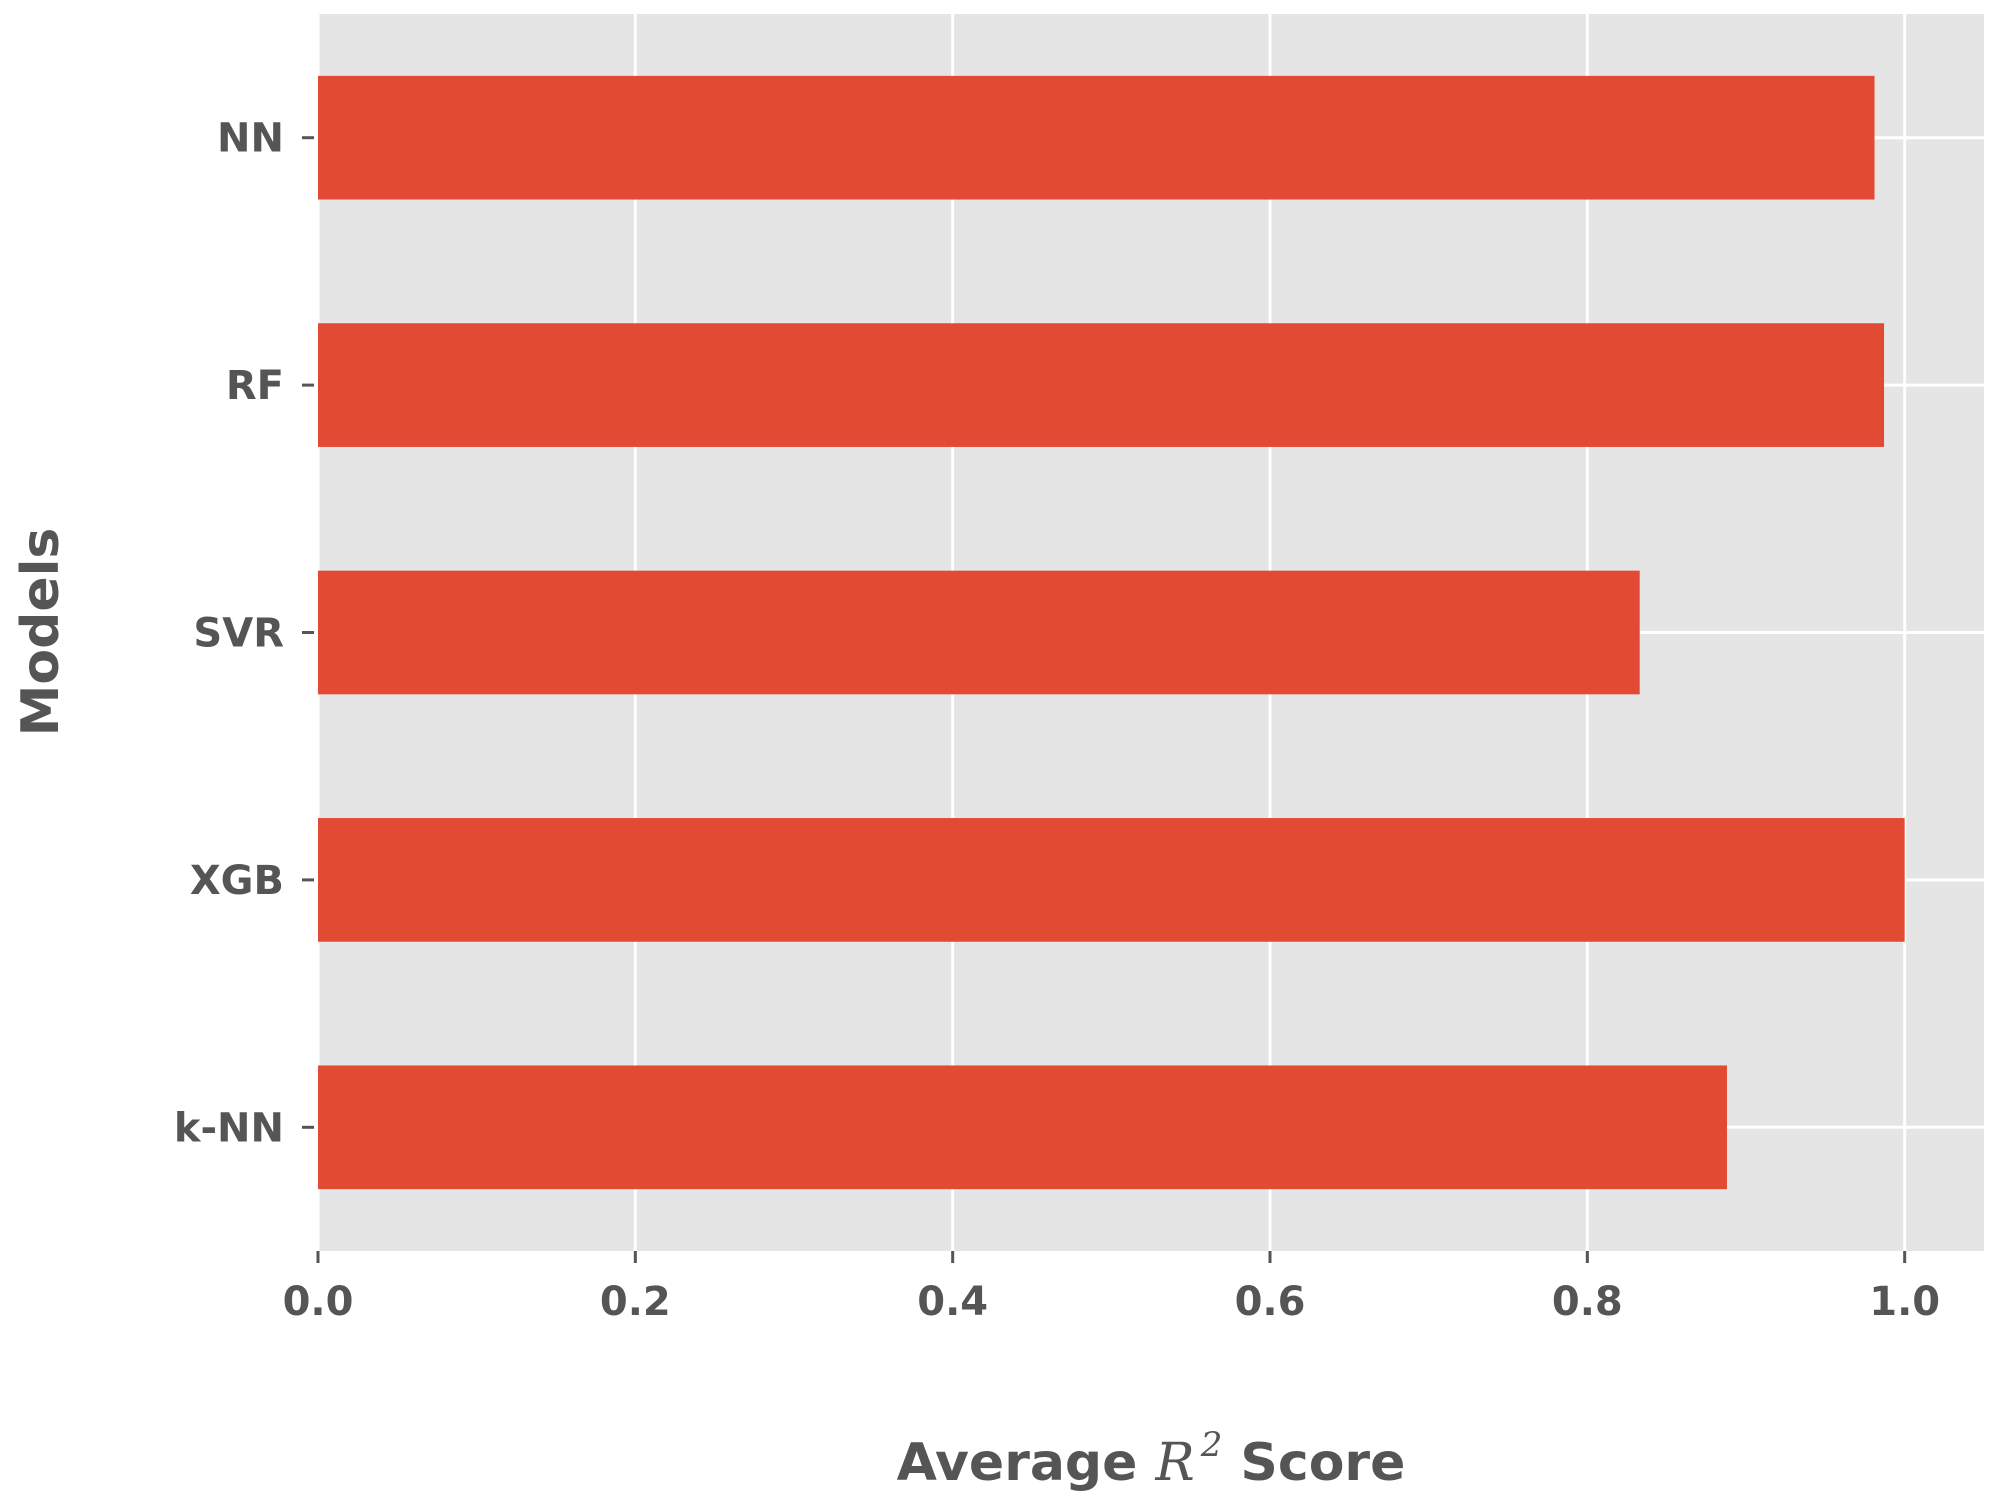  What do you see at coordinates (237, 881) in the screenshot?
I see `y-tick-label-XGB: XGB` at bounding box center [237, 881].